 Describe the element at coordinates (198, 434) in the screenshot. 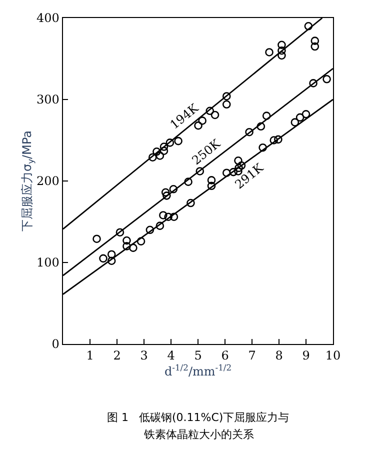

I see `text: 铁素体晶粒大小的关系` at that location.